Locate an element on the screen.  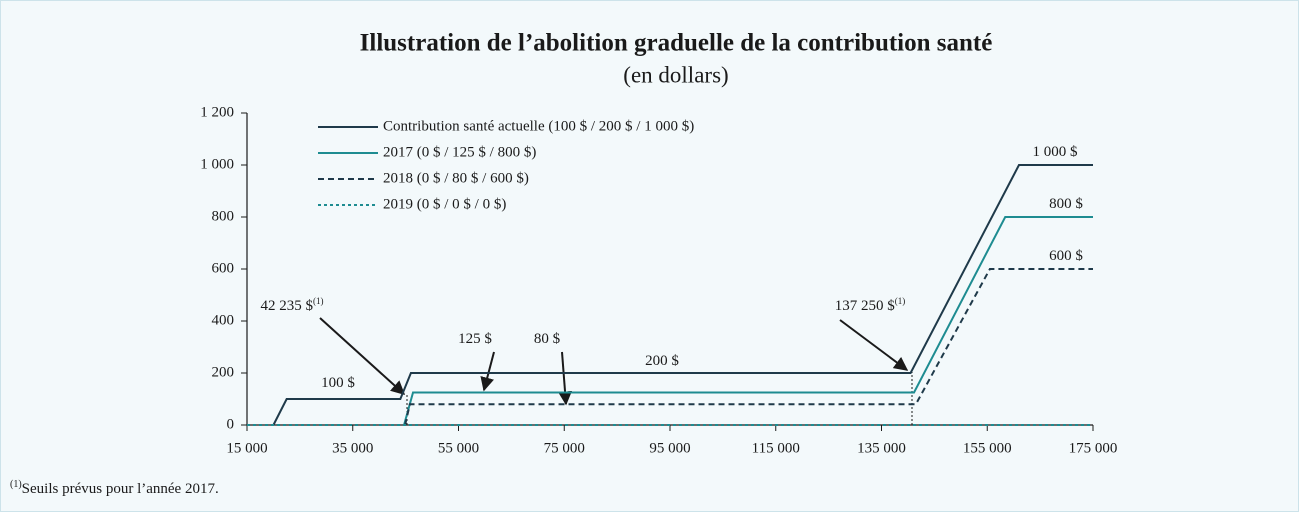
x-tick-label: 135 000 is located at coordinates (881, 448).